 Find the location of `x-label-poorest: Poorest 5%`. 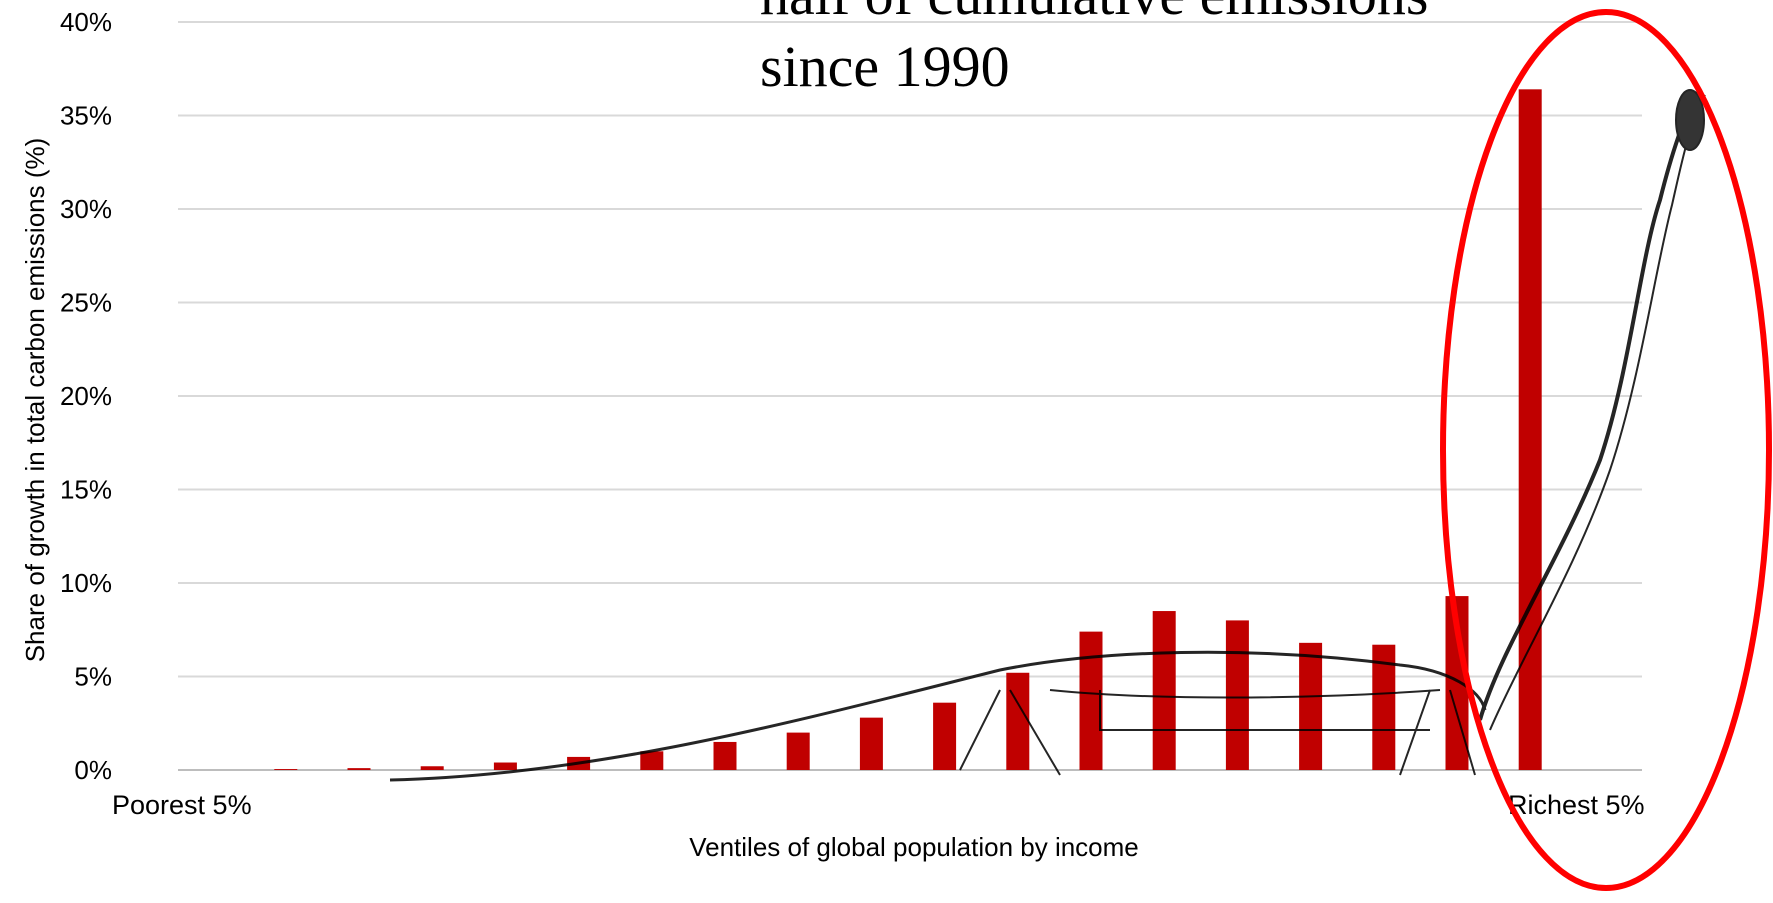

x-label-poorest: Poorest 5% is located at coordinates (182, 805).